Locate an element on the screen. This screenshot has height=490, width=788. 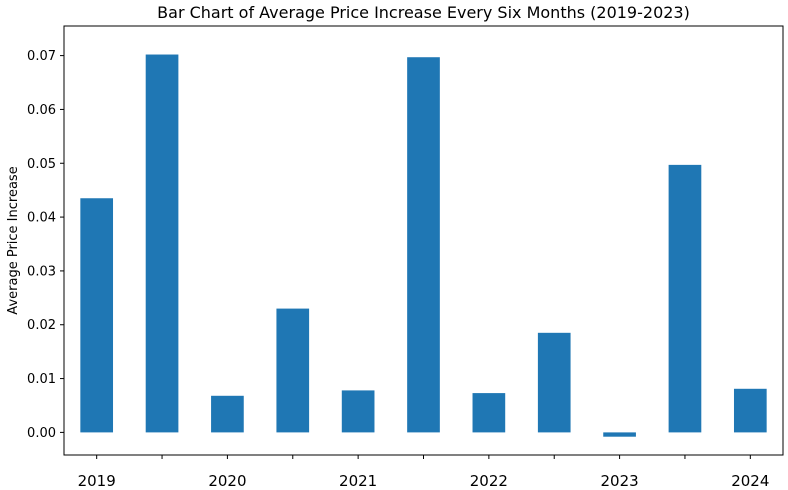
y-tick-label: 0.04 is located at coordinates (41, 218).